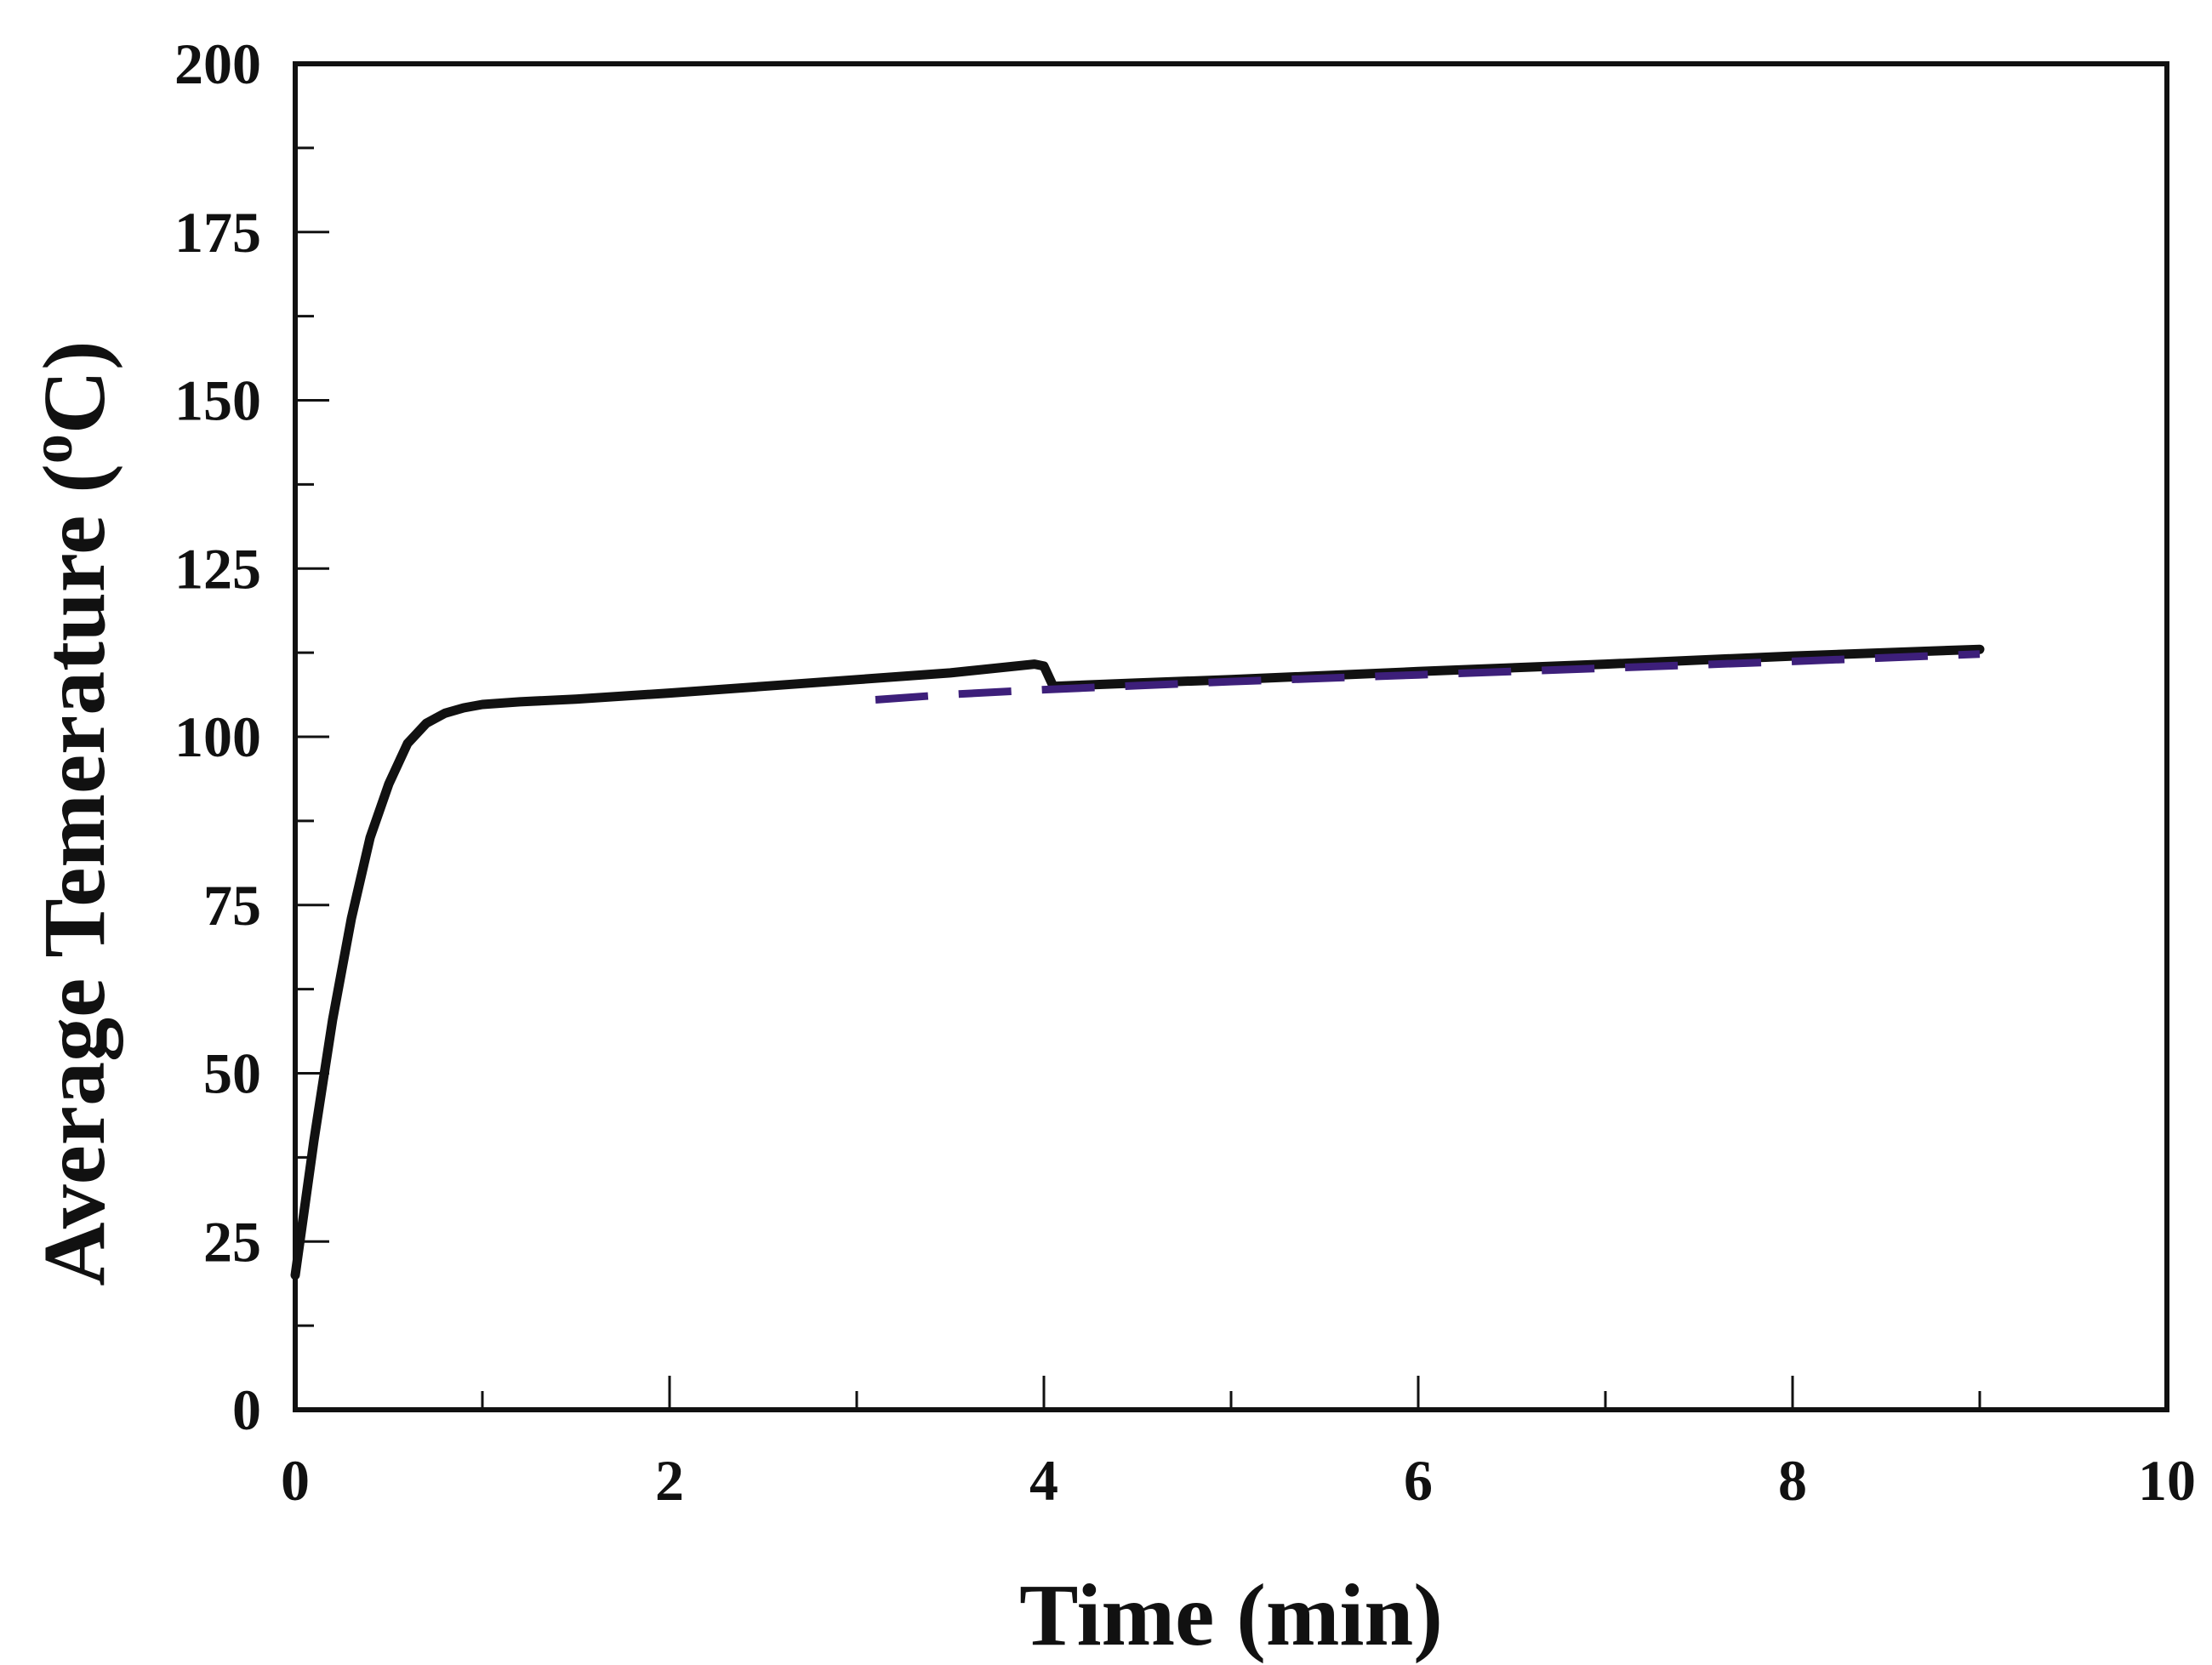  I want to click on y-tick-label: 125, so click(217, 568).